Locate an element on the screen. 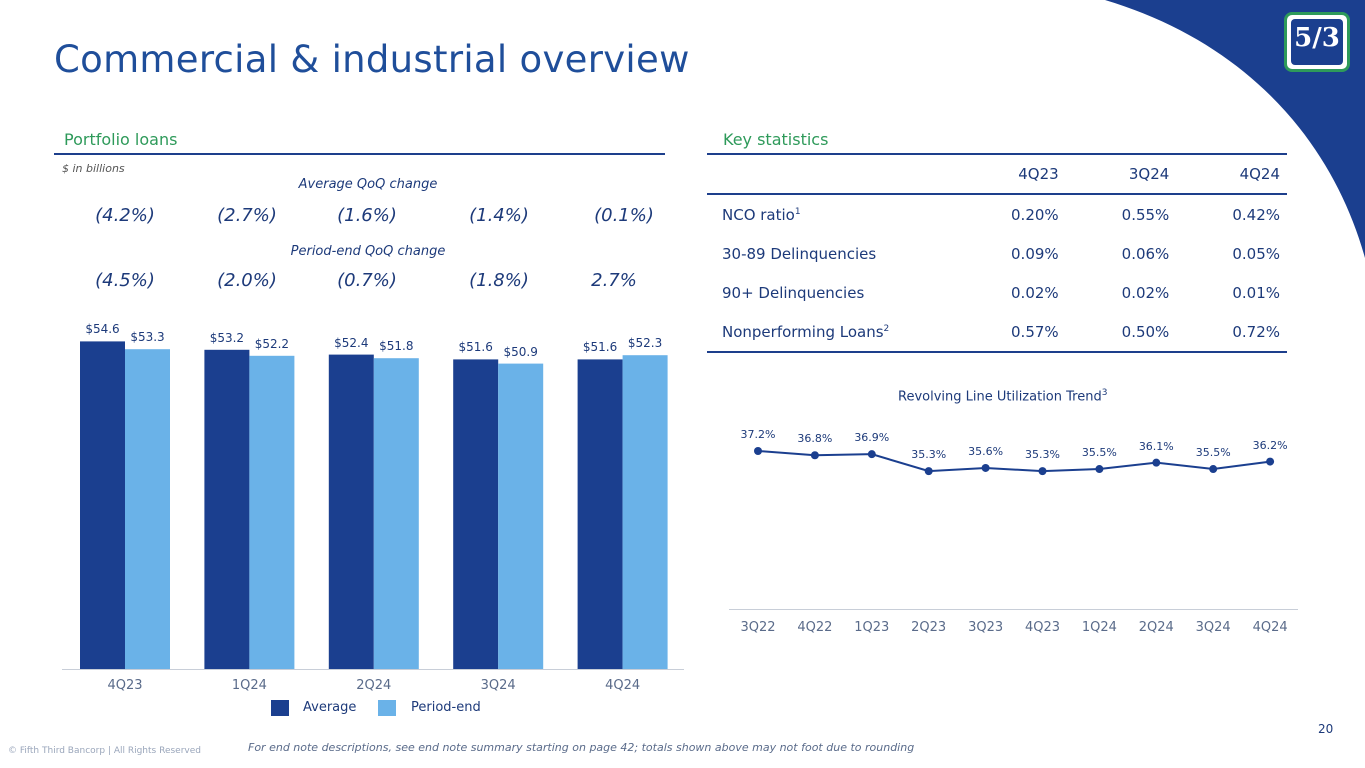  row-label: 90+ Delinquencies is located at coordinates (827, 292).